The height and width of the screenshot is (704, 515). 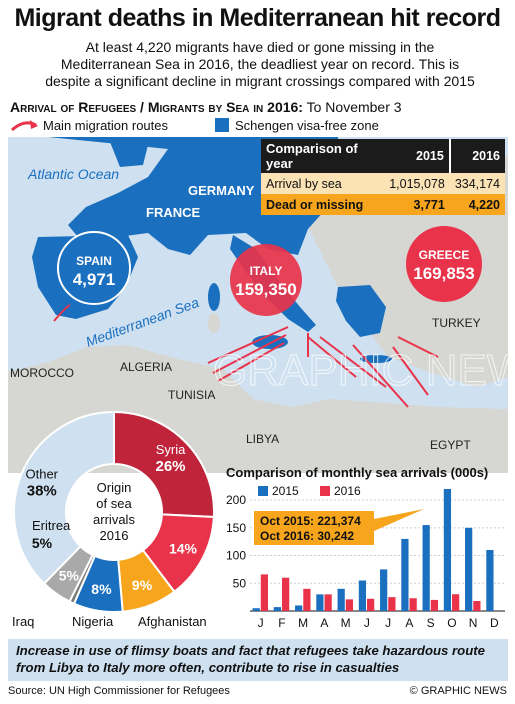 I want to click on annotation-box, so click(x=314, y=528).